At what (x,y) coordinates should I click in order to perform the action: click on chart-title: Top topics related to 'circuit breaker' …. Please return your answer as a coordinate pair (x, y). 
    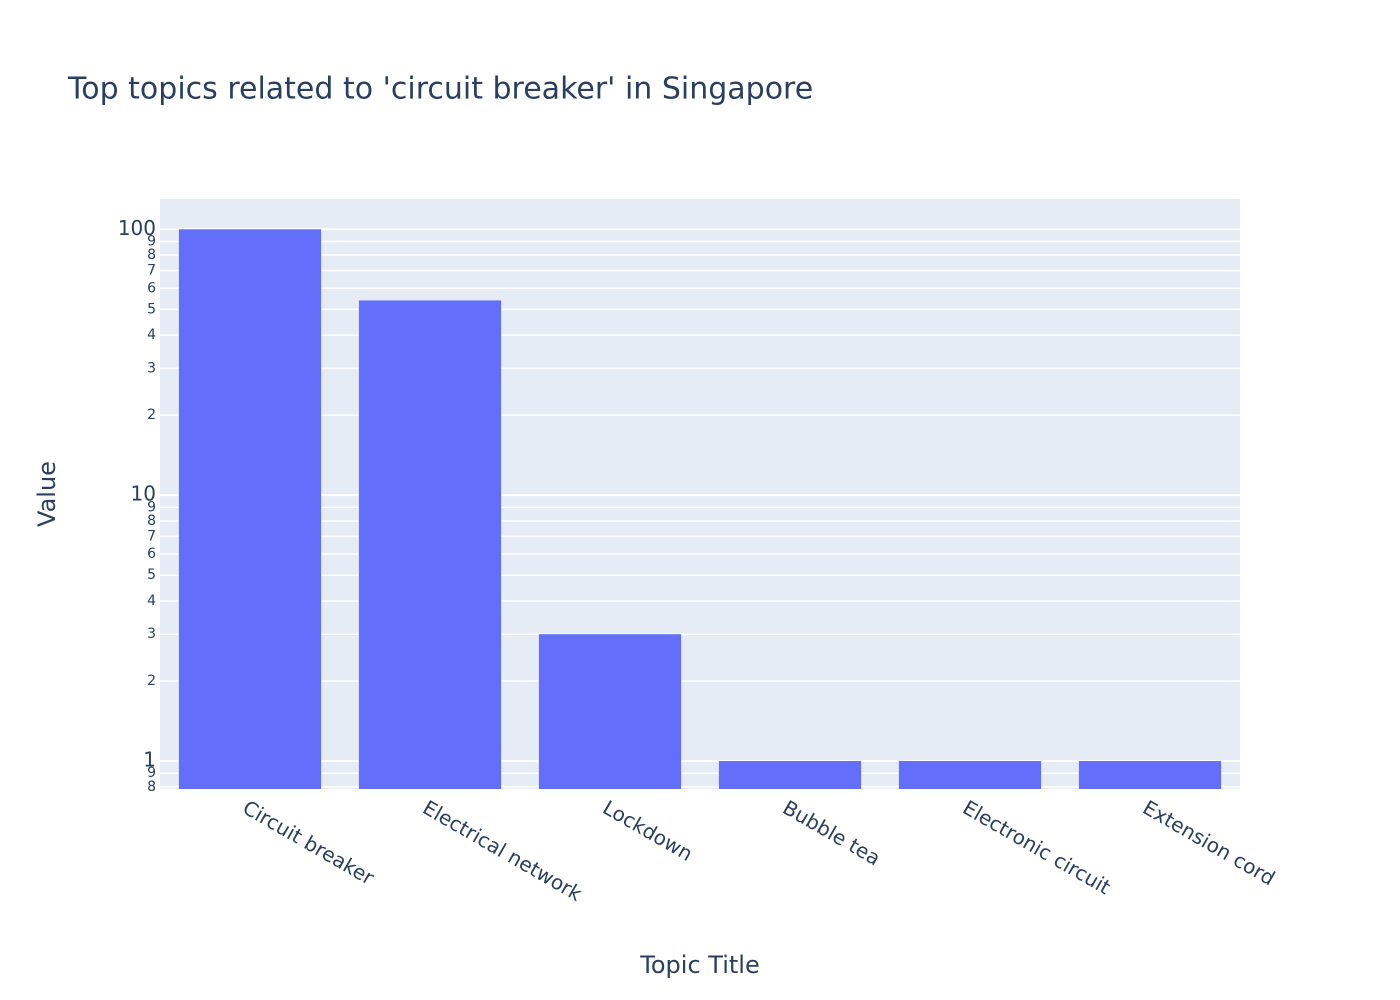
    Looking at the image, I should click on (440, 89).